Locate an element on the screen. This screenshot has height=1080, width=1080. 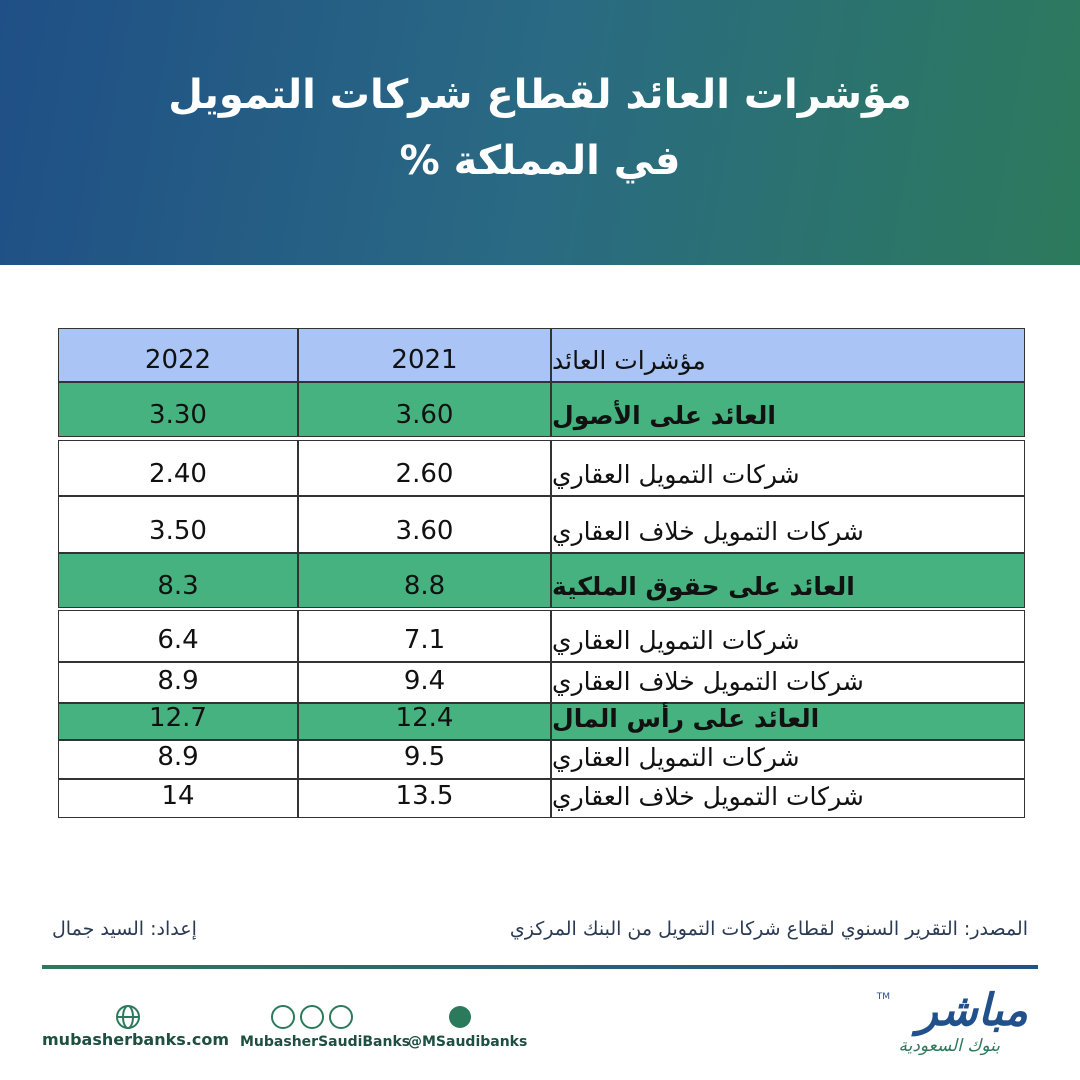
social-icons is located at coordinates (312, 1017).